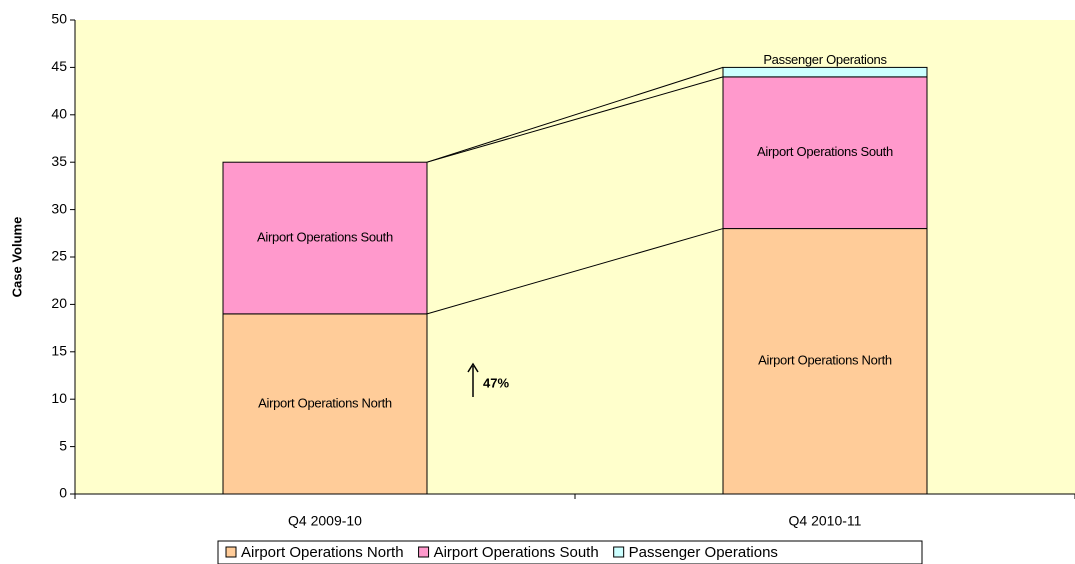 The height and width of the screenshot is (564, 1075). Describe the element at coordinates (322, 552) in the screenshot. I see `legend-label: Airport Operations North` at that location.